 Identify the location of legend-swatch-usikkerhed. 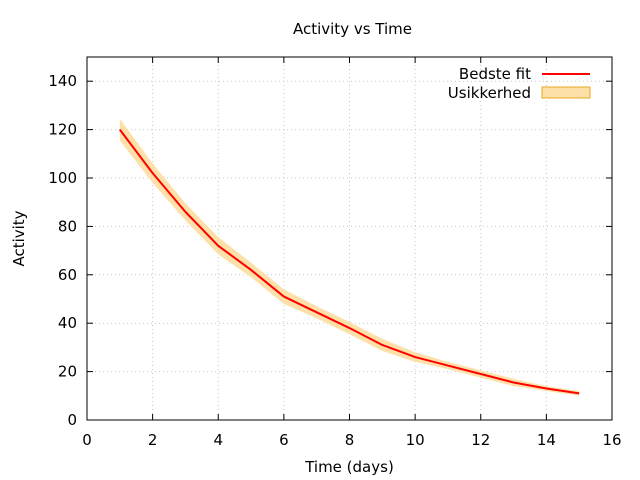
(566, 92).